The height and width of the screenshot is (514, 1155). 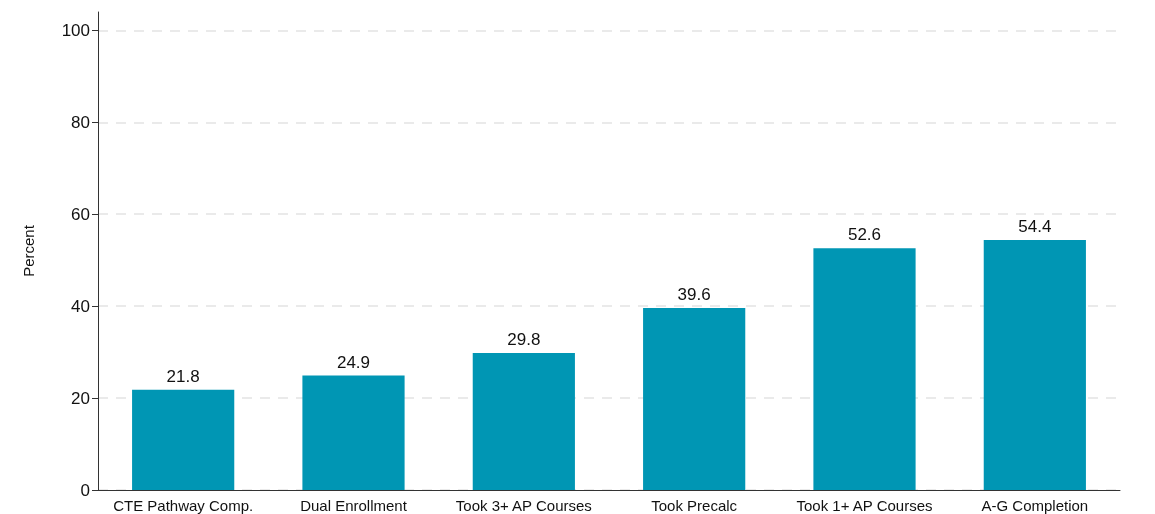 I want to click on data-label: 21.8, so click(x=183, y=376).